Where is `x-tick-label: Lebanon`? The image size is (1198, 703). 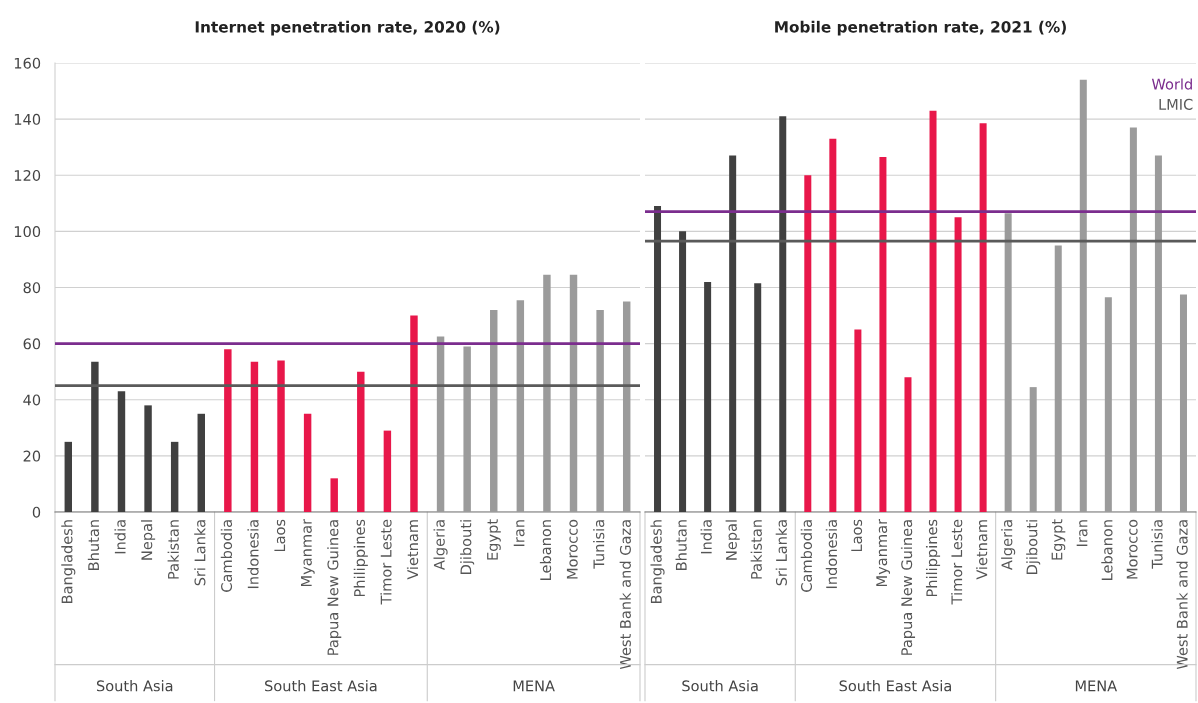
x-tick-label: Lebanon is located at coordinates (1107, 550).